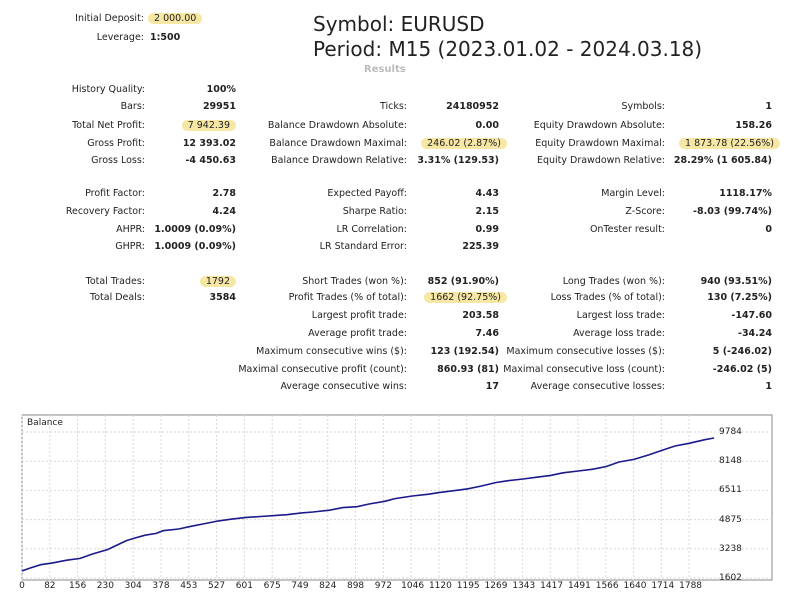 This screenshot has width=795, height=600. What do you see at coordinates (195, 229) in the screenshot?
I see `ahpr-value: 1.0009 (0.09%)` at bounding box center [195, 229].